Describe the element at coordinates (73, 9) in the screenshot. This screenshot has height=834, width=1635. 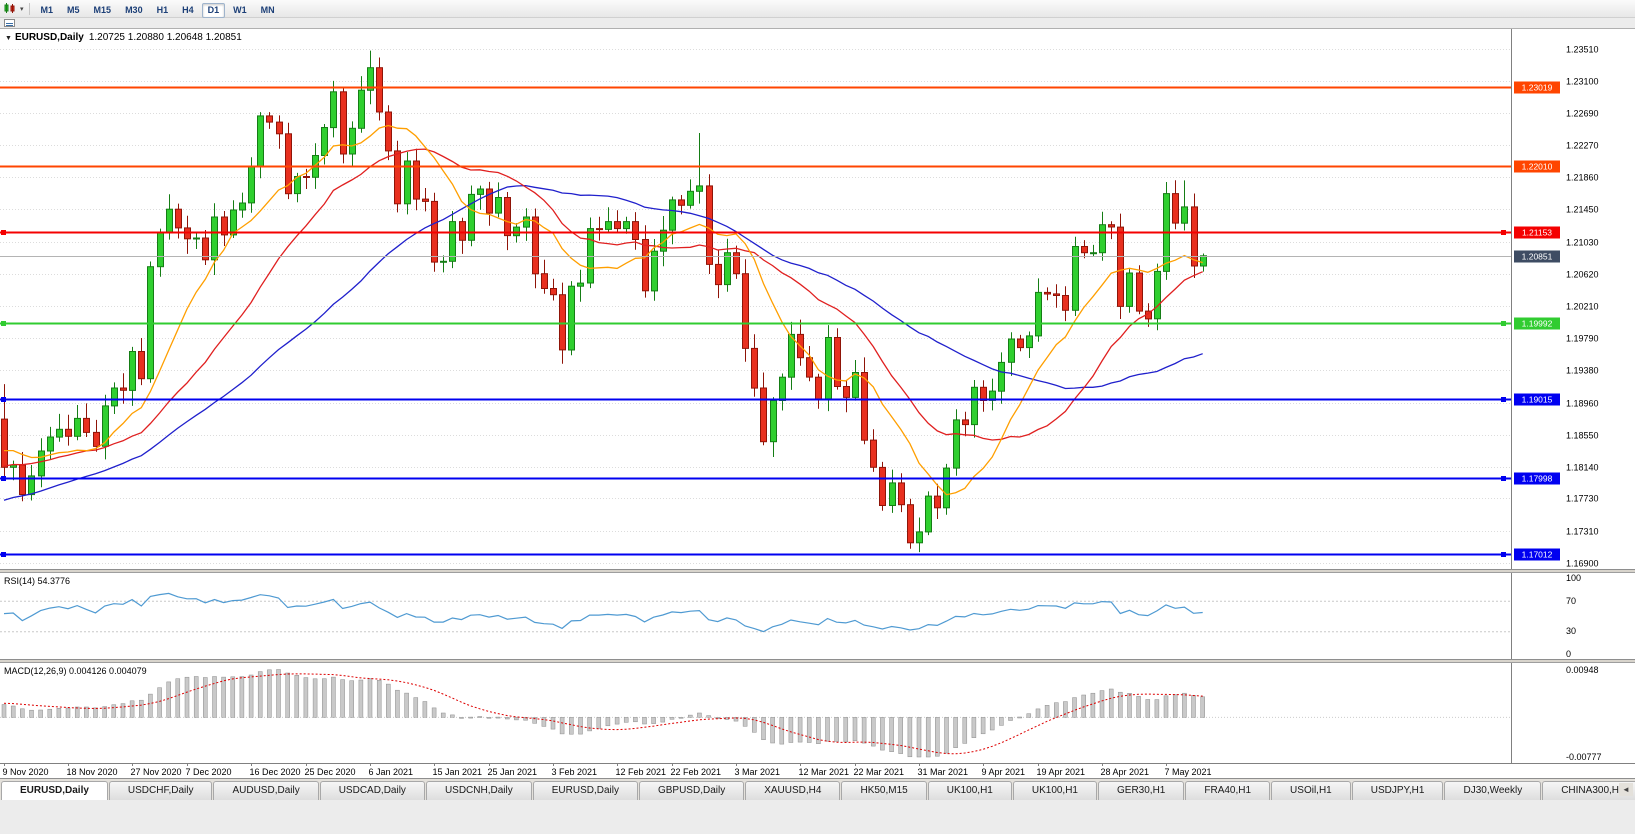
I see `timeframe-button-M5: M5` at that location.